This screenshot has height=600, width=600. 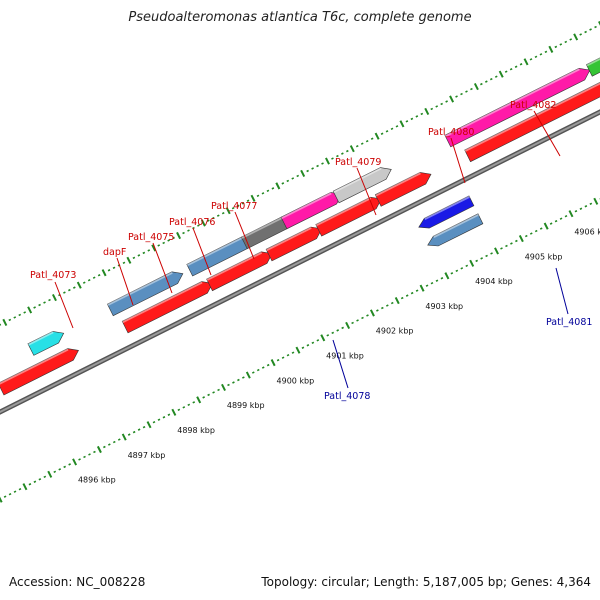 What do you see at coordinates (446, 212) in the screenshot?
I see `gene-feature-minus` at bounding box center [446, 212].